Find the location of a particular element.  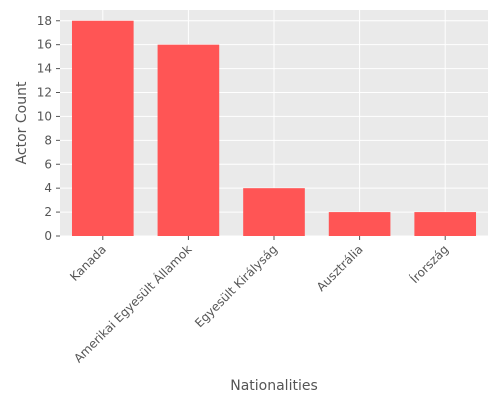

y-tick-label: 8 is located at coordinates (48, 140).